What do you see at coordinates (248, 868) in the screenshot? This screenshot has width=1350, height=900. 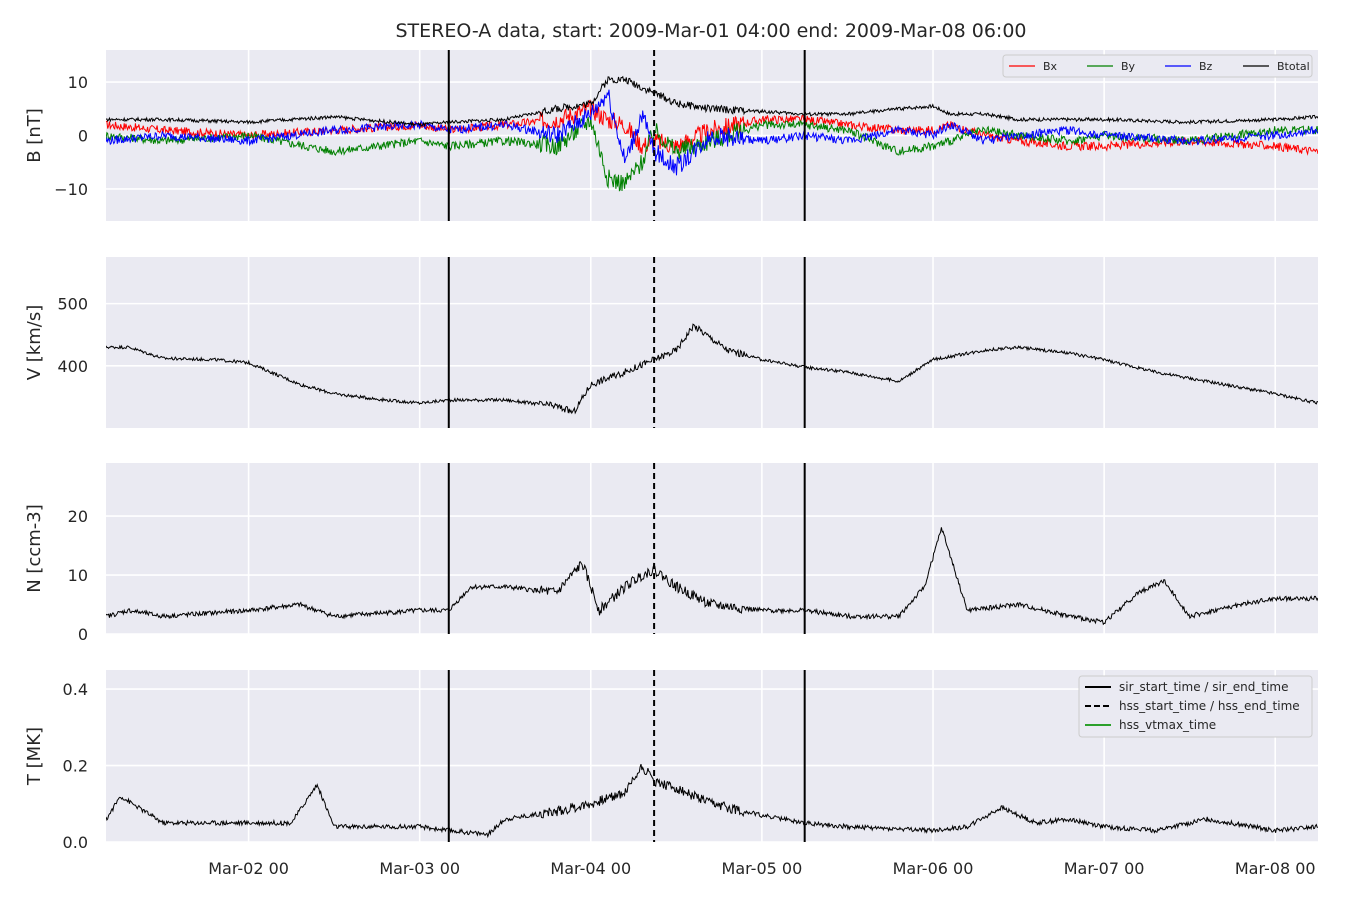 I see `x-tick-label: Mar-02 00` at bounding box center [248, 868].